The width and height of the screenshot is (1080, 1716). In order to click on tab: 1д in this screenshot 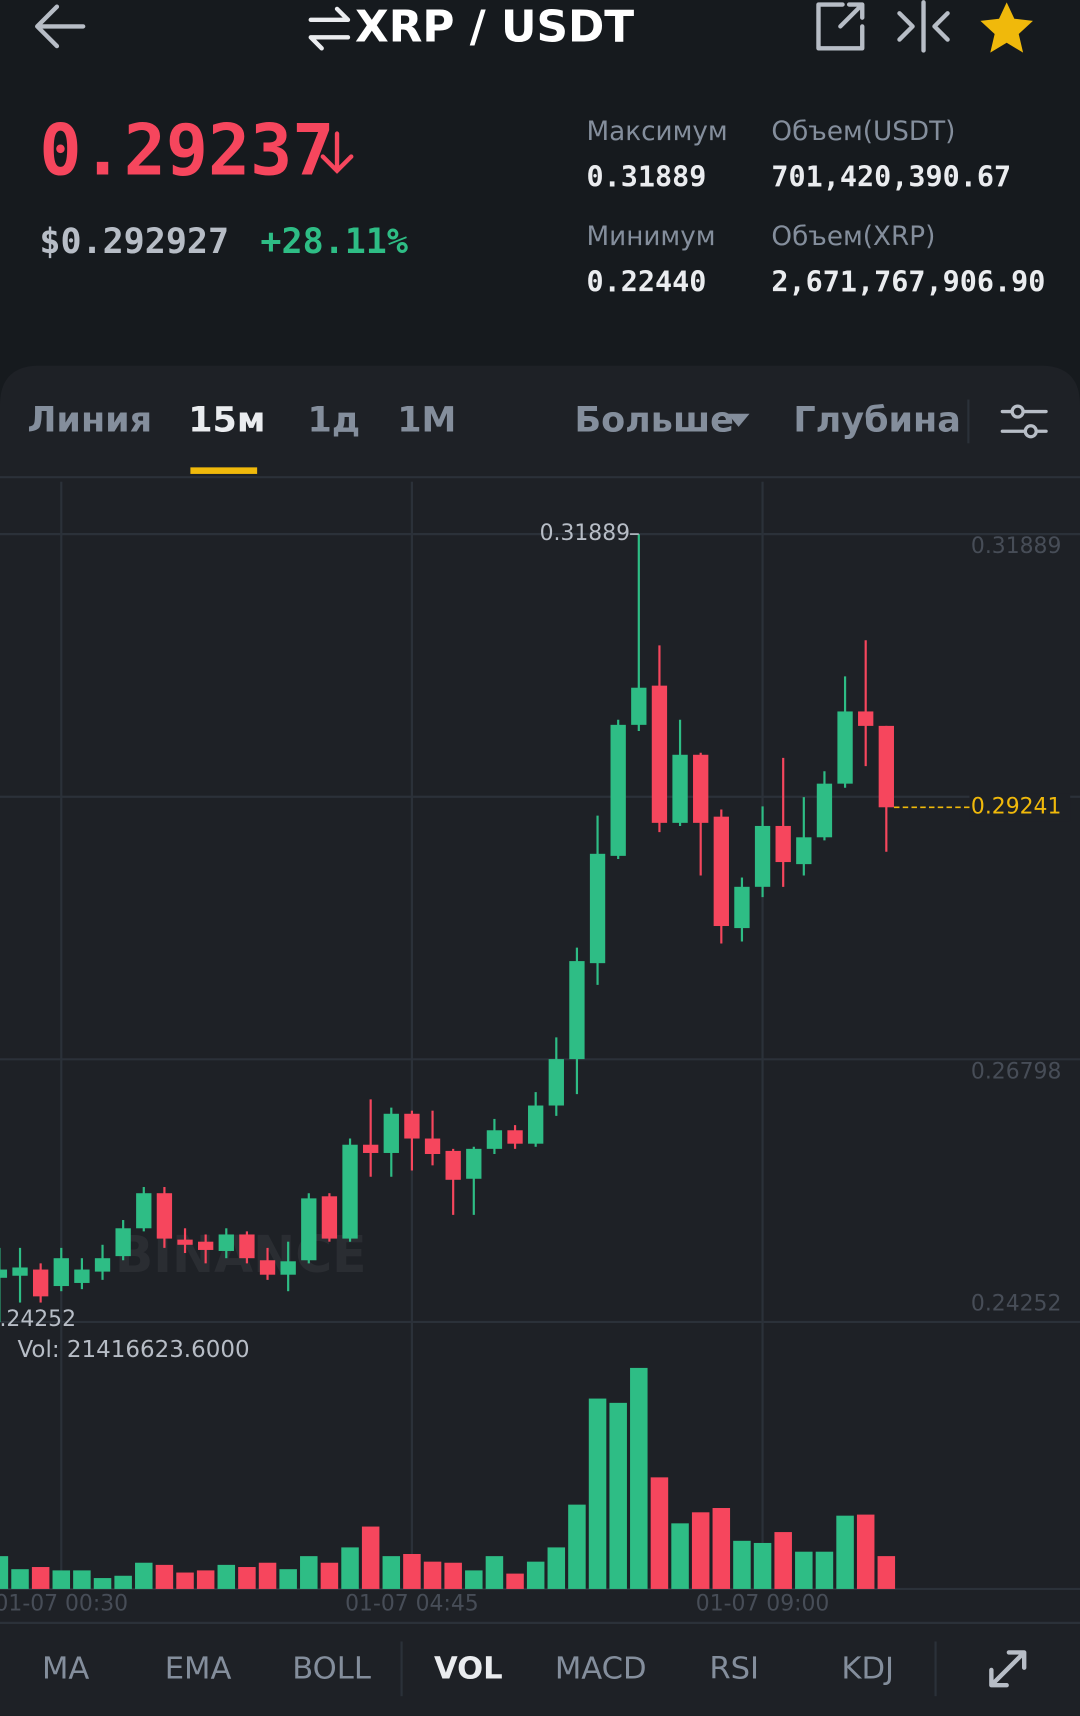, I will do `click(333, 420)`.